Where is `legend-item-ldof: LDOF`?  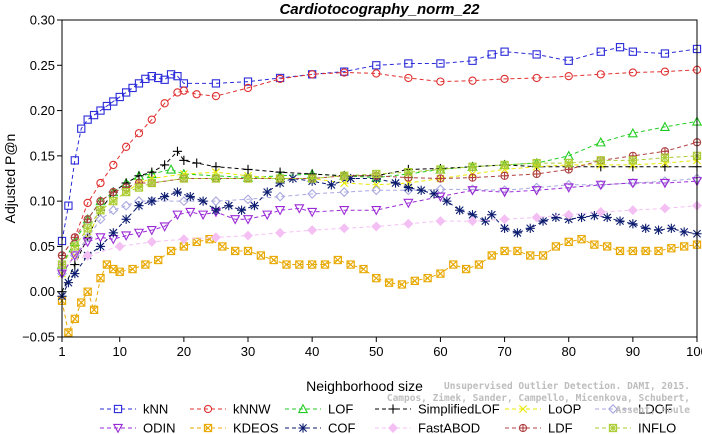
legend-item-ldof: LDOF is located at coordinates (634, 409).